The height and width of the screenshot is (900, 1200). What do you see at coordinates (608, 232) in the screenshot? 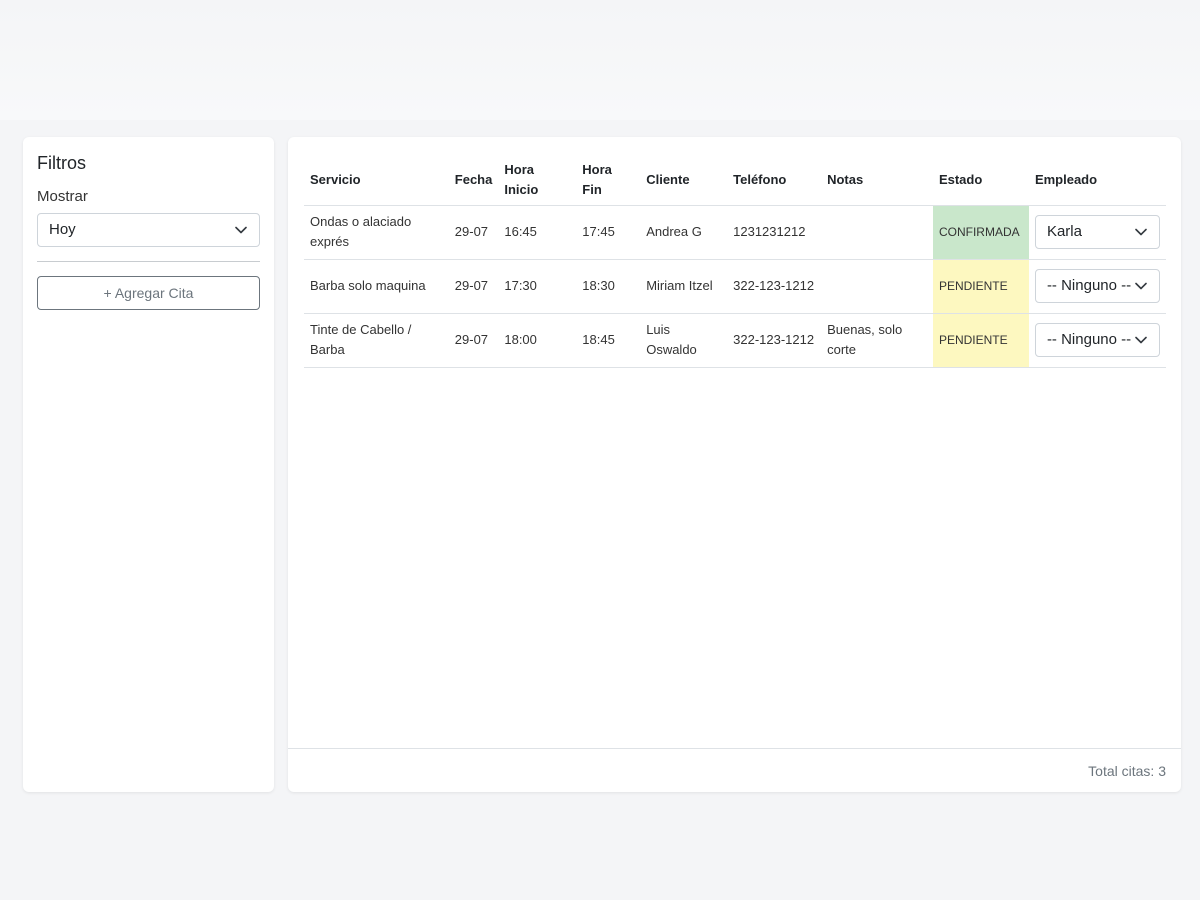
I see `cell-hora-fin: 17:45` at bounding box center [608, 232].